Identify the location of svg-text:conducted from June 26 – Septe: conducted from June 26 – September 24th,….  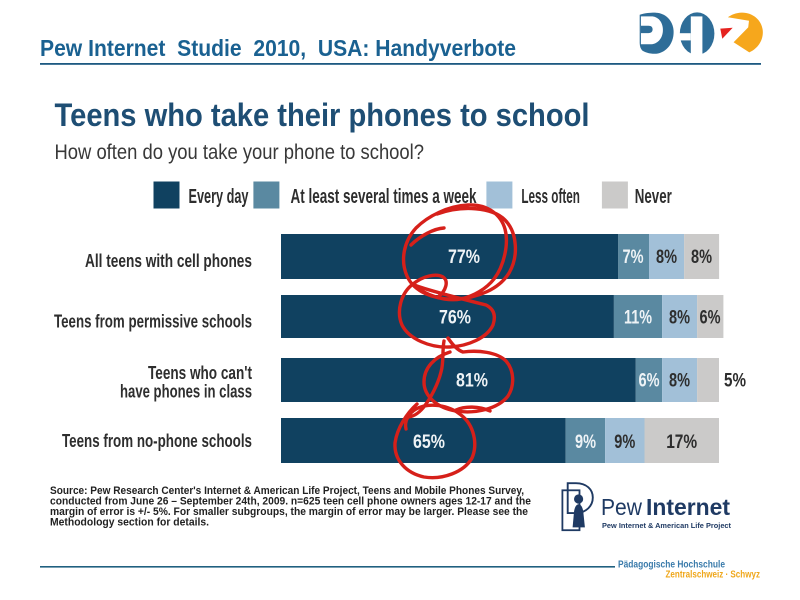
(290, 502).